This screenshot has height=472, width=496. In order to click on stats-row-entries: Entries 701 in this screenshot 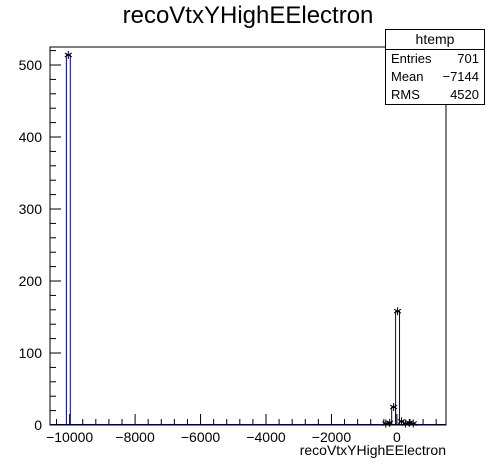, I will do `click(435, 59)`.